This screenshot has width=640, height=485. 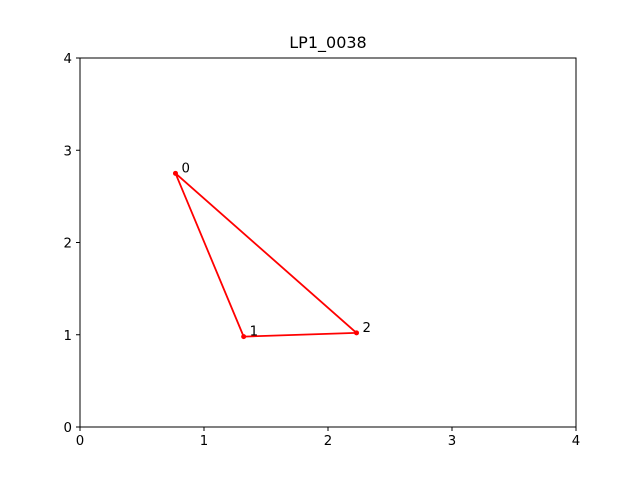 What do you see at coordinates (185, 168) in the screenshot?
I see `point-label: 0` at bounding box center [185, 168].